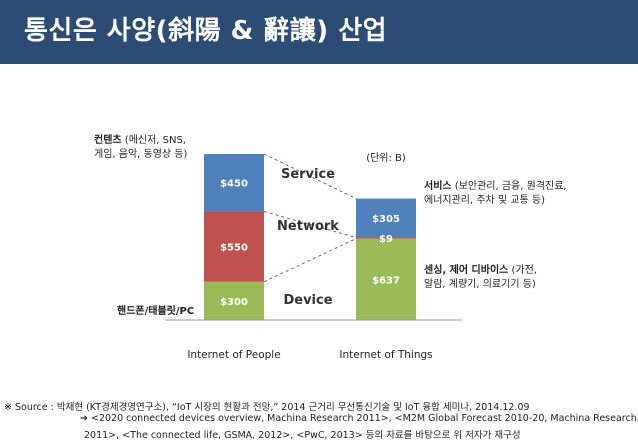 This screenshot has height=442, width=638. What do you see at coordinates (140, 148) in the screenshot?
I see `content-annotation: 컨텐츠 (메신저, SNS, 게임, 음악, 동영상 등)` at bounding box center [140, 148].